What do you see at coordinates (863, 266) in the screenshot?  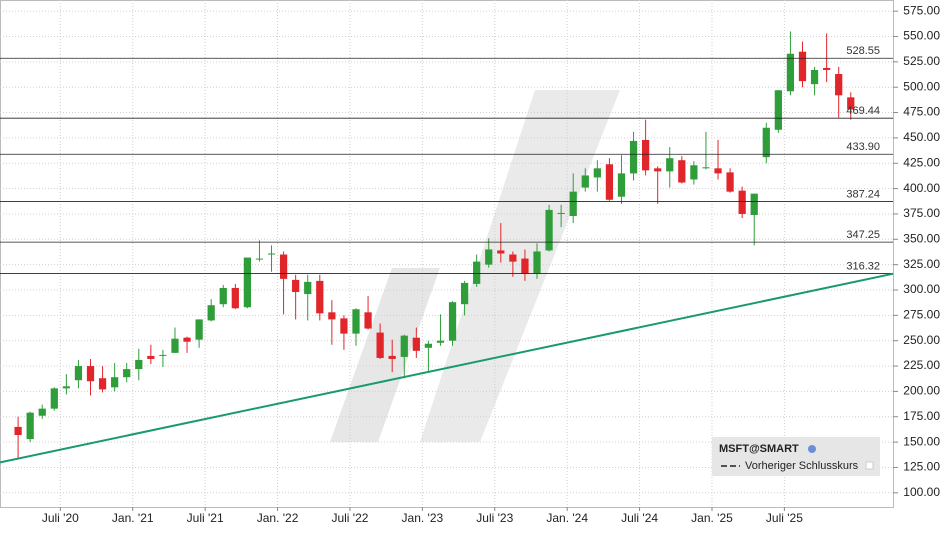 I see `level-label: 316.32` at bounding box center [863, 266].